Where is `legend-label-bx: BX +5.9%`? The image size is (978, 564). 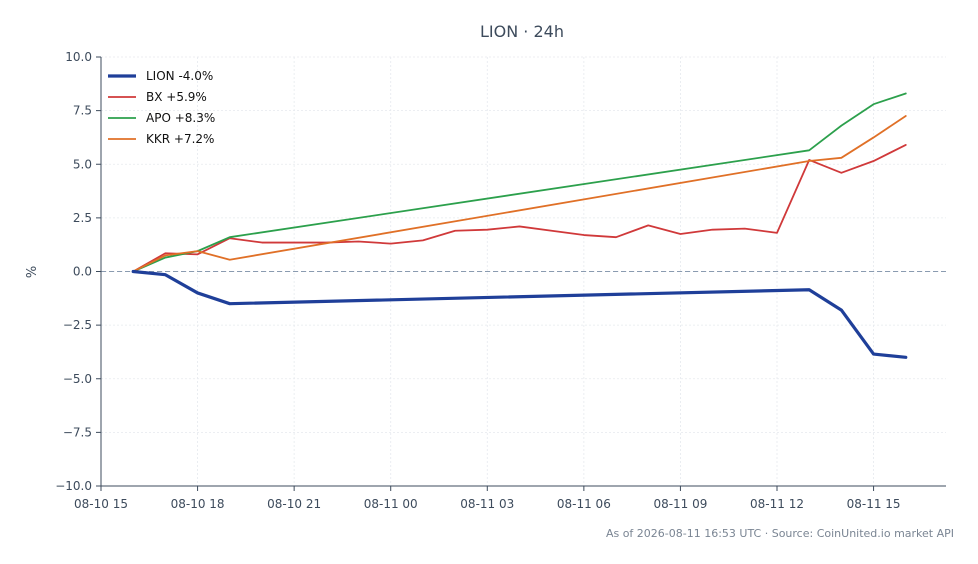 legend-label-bx: BX +5.9% is located at coordinates (176, 97).